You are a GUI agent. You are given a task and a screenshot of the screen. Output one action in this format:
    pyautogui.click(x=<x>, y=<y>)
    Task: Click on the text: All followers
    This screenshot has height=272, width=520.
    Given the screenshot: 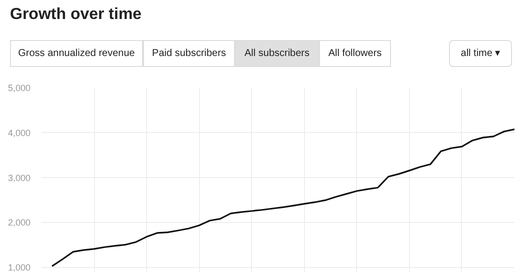 What is the action you would take?
    pyautogui.click(x=355, y=54)
    